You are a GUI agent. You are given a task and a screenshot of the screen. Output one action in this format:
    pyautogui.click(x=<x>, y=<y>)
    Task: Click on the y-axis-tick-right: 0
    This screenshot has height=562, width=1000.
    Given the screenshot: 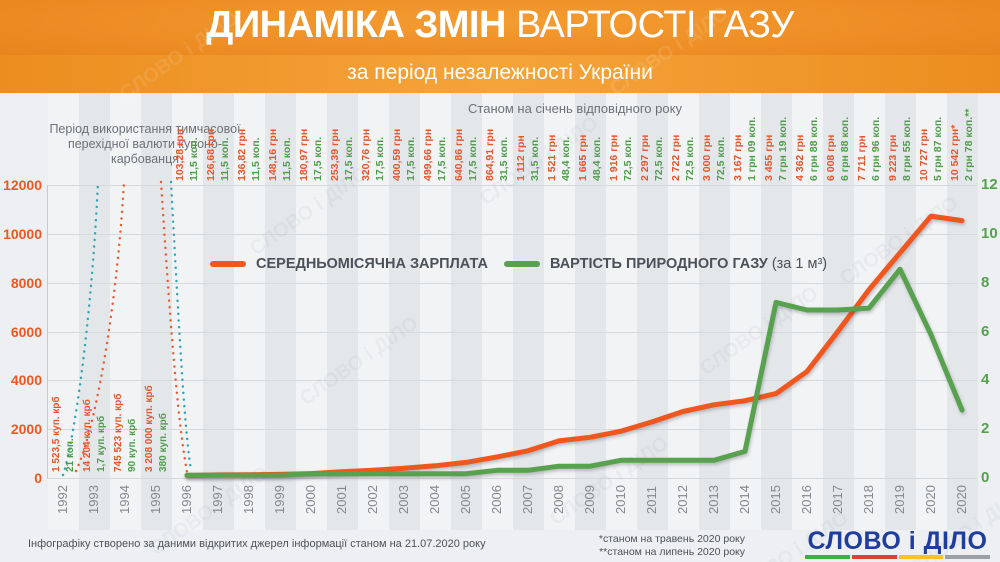 What is the action you would take?
    pyautogui.click(x=985, y=477)
    